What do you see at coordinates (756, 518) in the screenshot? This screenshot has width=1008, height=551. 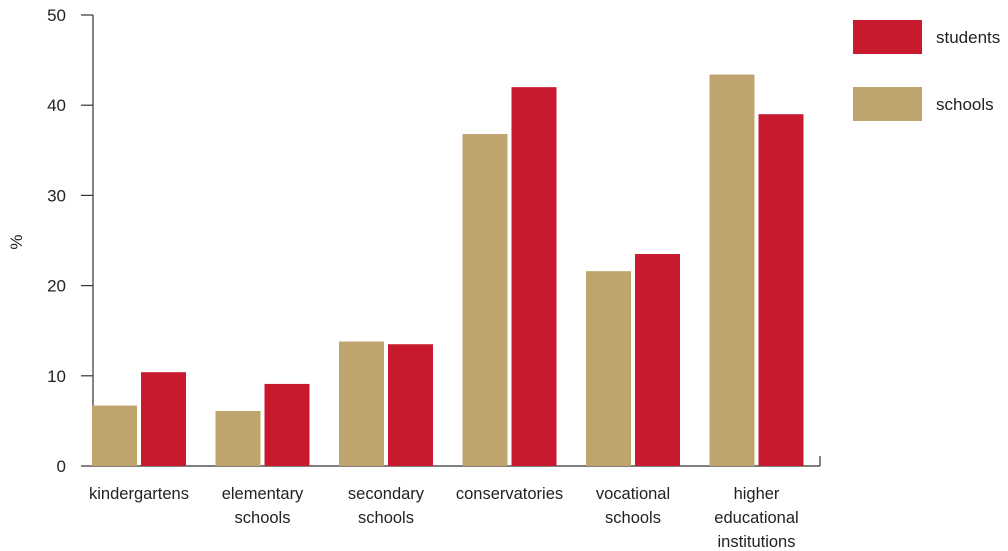 I see `category-label: educational` at bounding box center [756, 518].